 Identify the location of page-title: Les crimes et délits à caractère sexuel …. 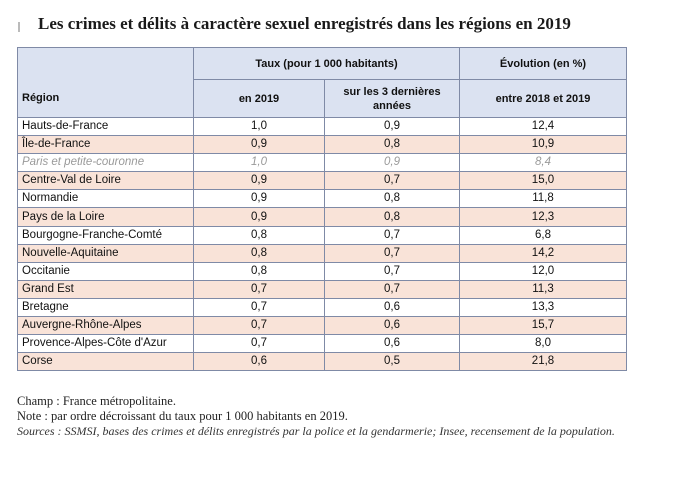
(304, 23).